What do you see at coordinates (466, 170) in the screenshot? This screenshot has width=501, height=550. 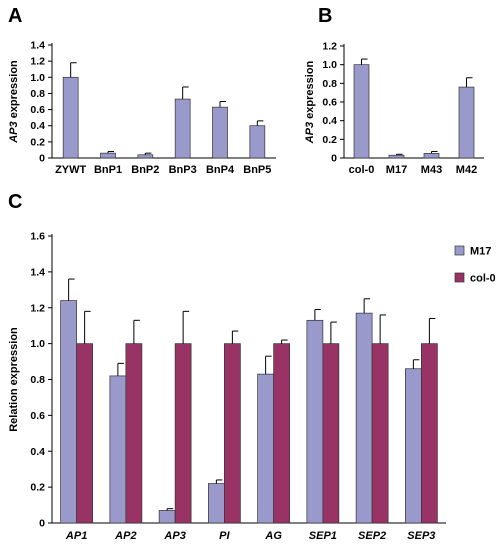 I see `x-tick-label: M42` at bounding box center [466, 170].